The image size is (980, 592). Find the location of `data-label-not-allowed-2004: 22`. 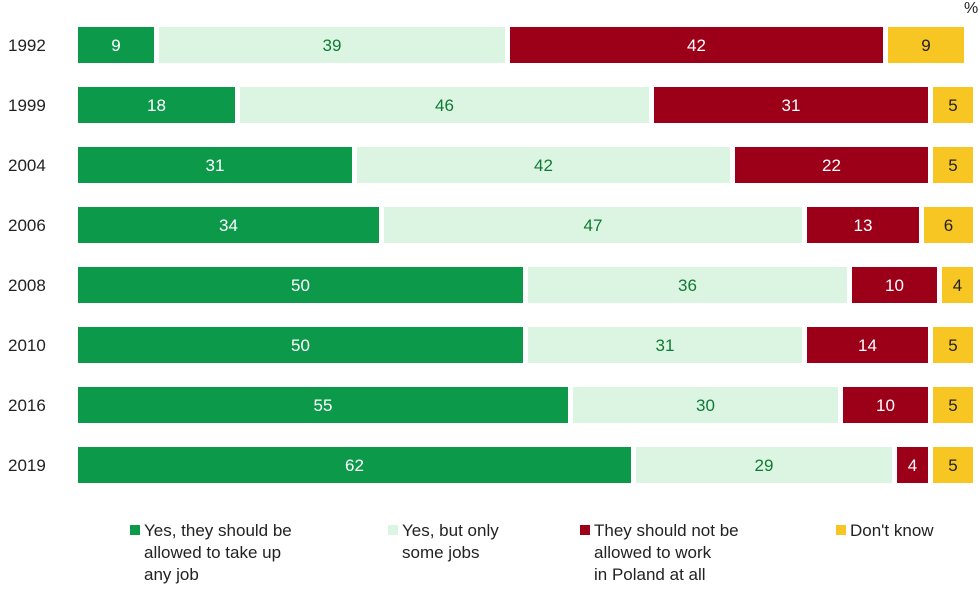

data-label-not-allowed-2004: 22 is located at coordinates (831, 165).